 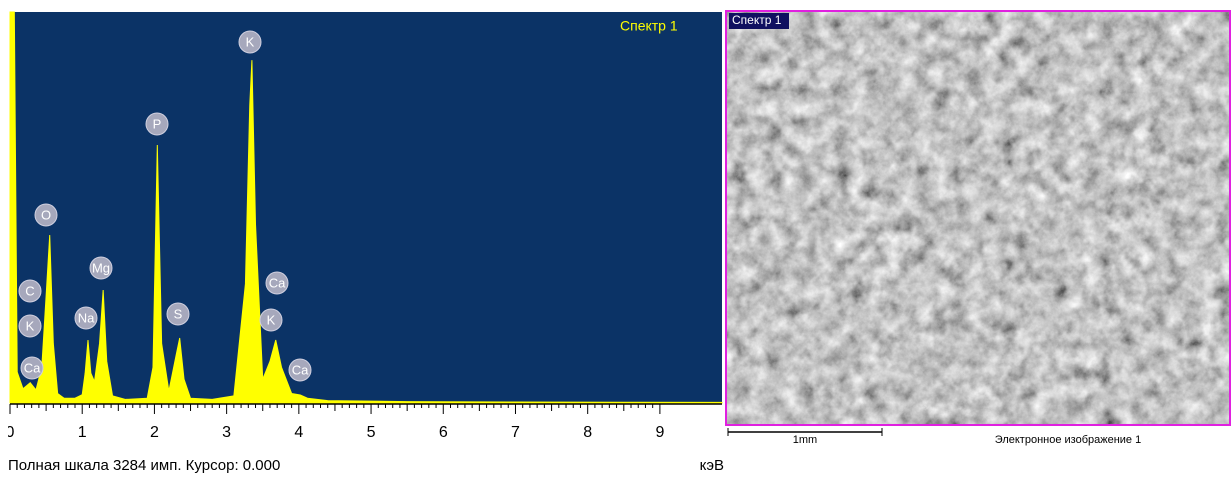 I want to click on x-tick-label: 5, so click(x=371, y=432).